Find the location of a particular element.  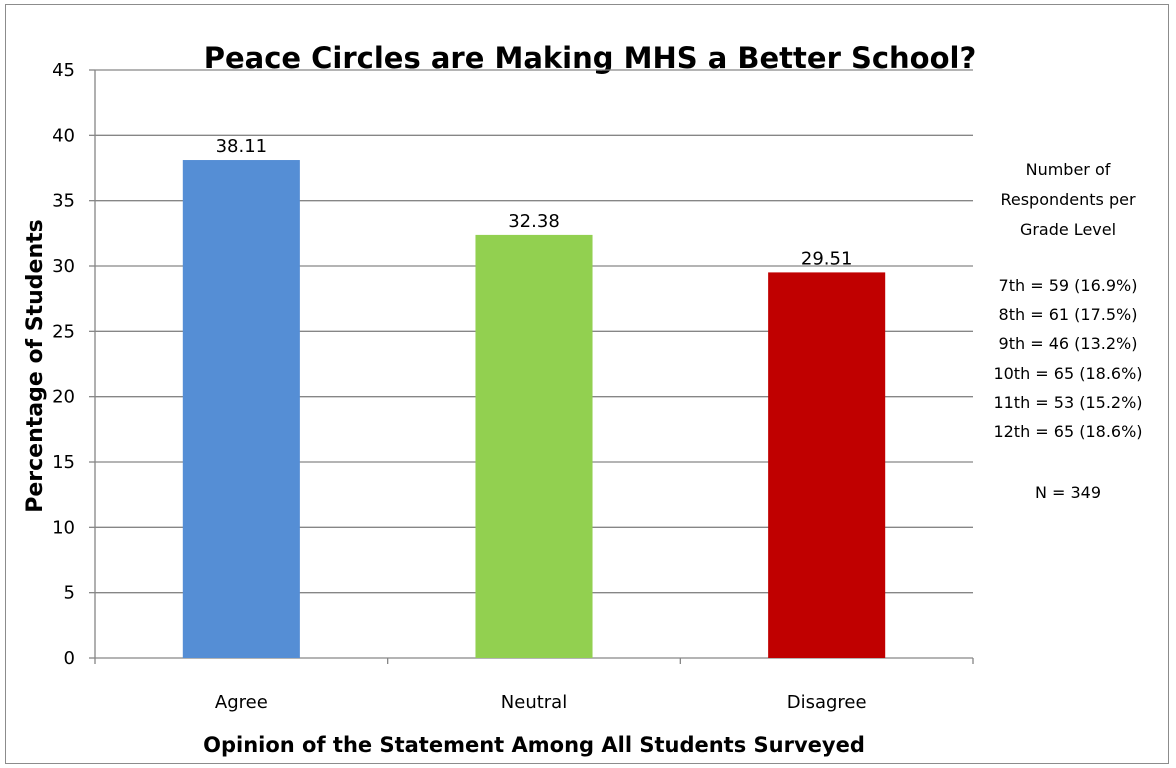

y-axis-tick-labels: 0 5 10 15 20 25 30 35 40 45 is located at coordinates (63, 364).